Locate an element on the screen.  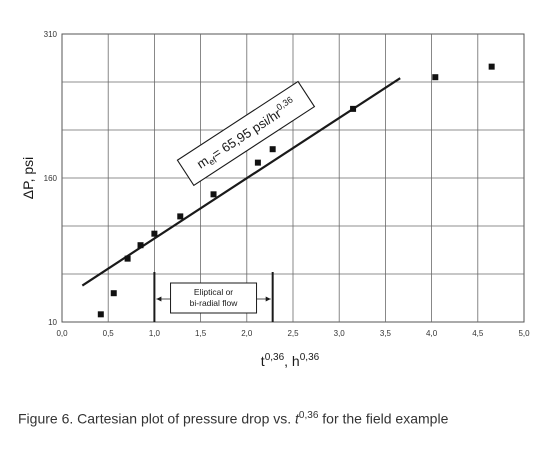
x-tick-label: 2,0 is located at coordinates (247, 333).